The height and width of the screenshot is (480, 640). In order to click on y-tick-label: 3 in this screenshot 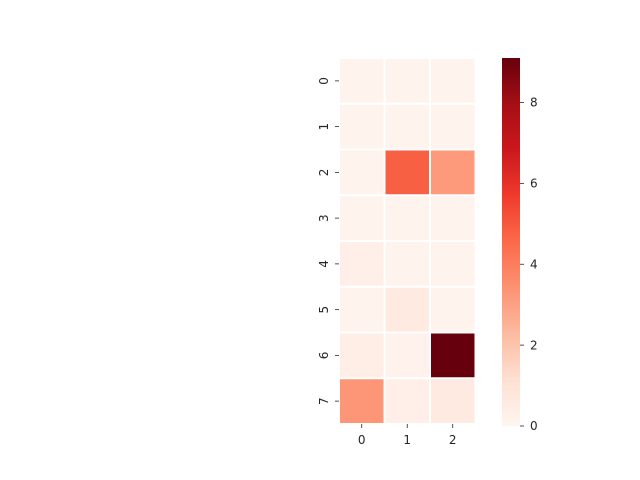, I will do `click(324, 218)`.